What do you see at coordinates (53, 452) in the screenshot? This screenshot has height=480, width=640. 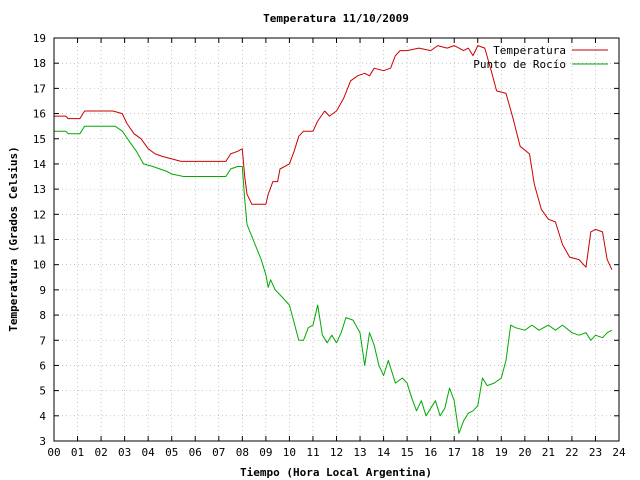 I see `x-tick-label: 00` at bounding box center [53, 452].